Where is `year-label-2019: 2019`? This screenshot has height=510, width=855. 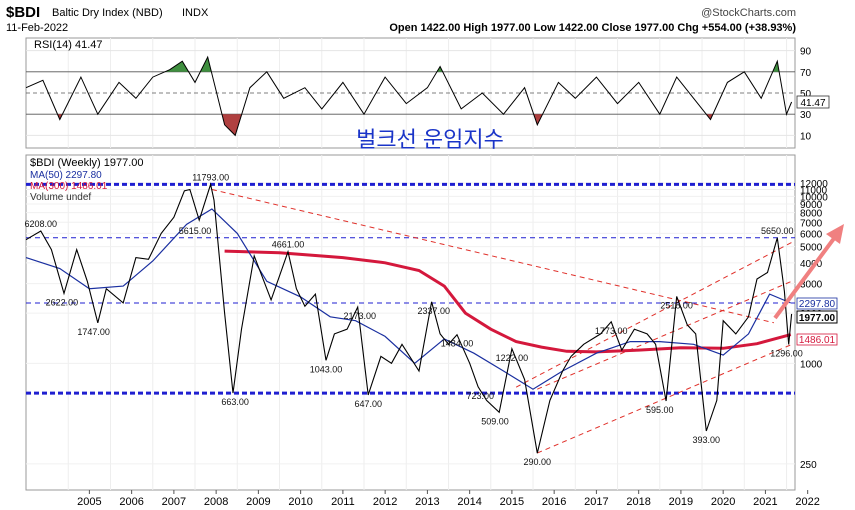
year-label-2019: 2019 is located at coordinates (681, 502).